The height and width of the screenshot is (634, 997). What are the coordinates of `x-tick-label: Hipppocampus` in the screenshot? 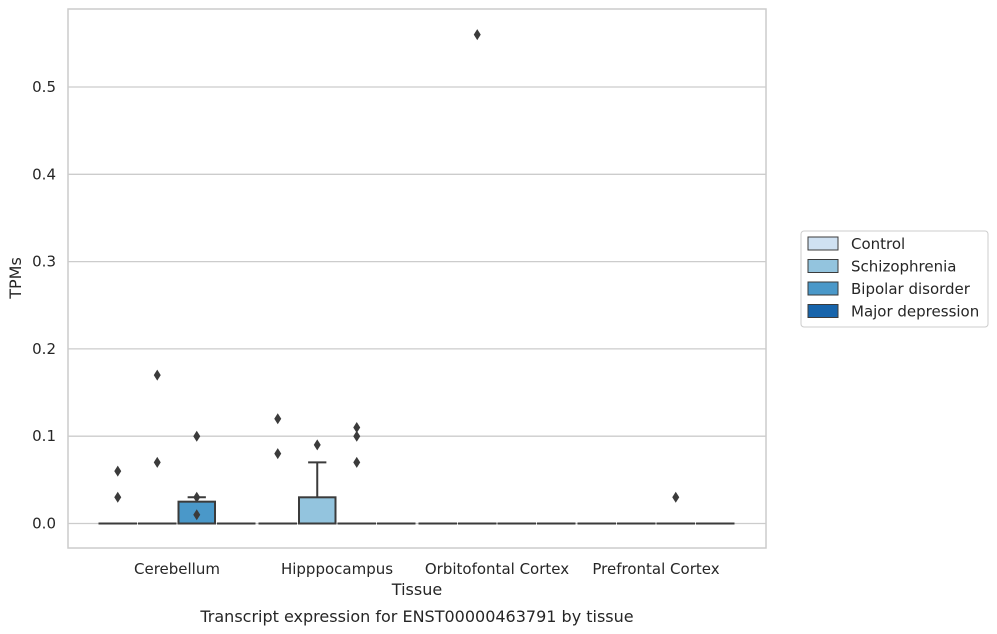 It's located at (337, 569).